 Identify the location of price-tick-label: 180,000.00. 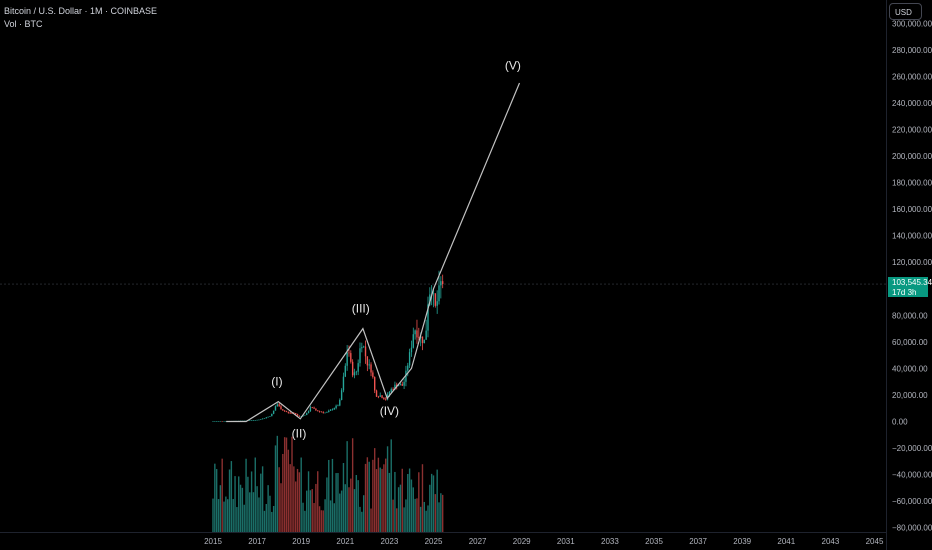
(912, 183).